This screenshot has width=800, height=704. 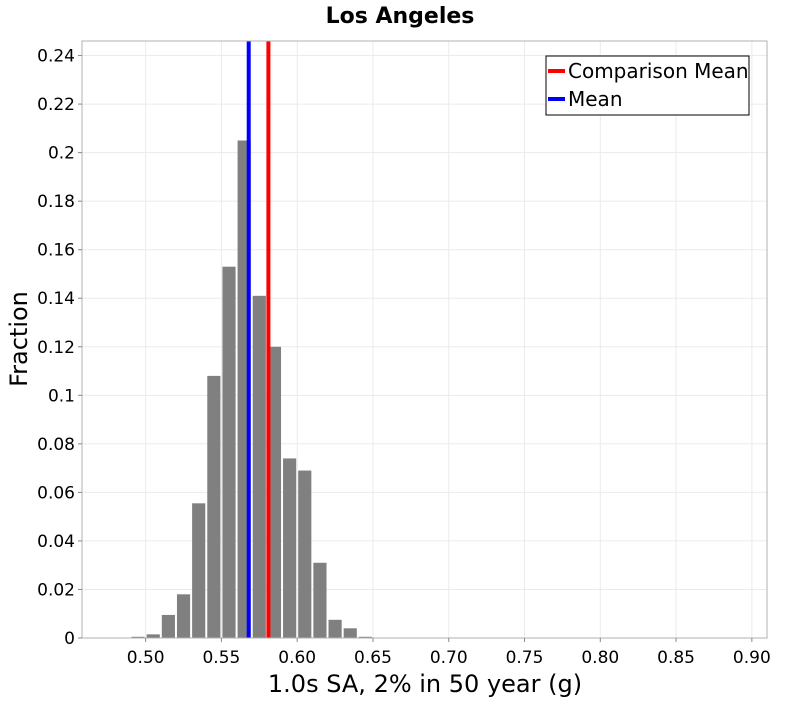 I want to click on y-tick-label: 0.08, so click(x=56, y=445).